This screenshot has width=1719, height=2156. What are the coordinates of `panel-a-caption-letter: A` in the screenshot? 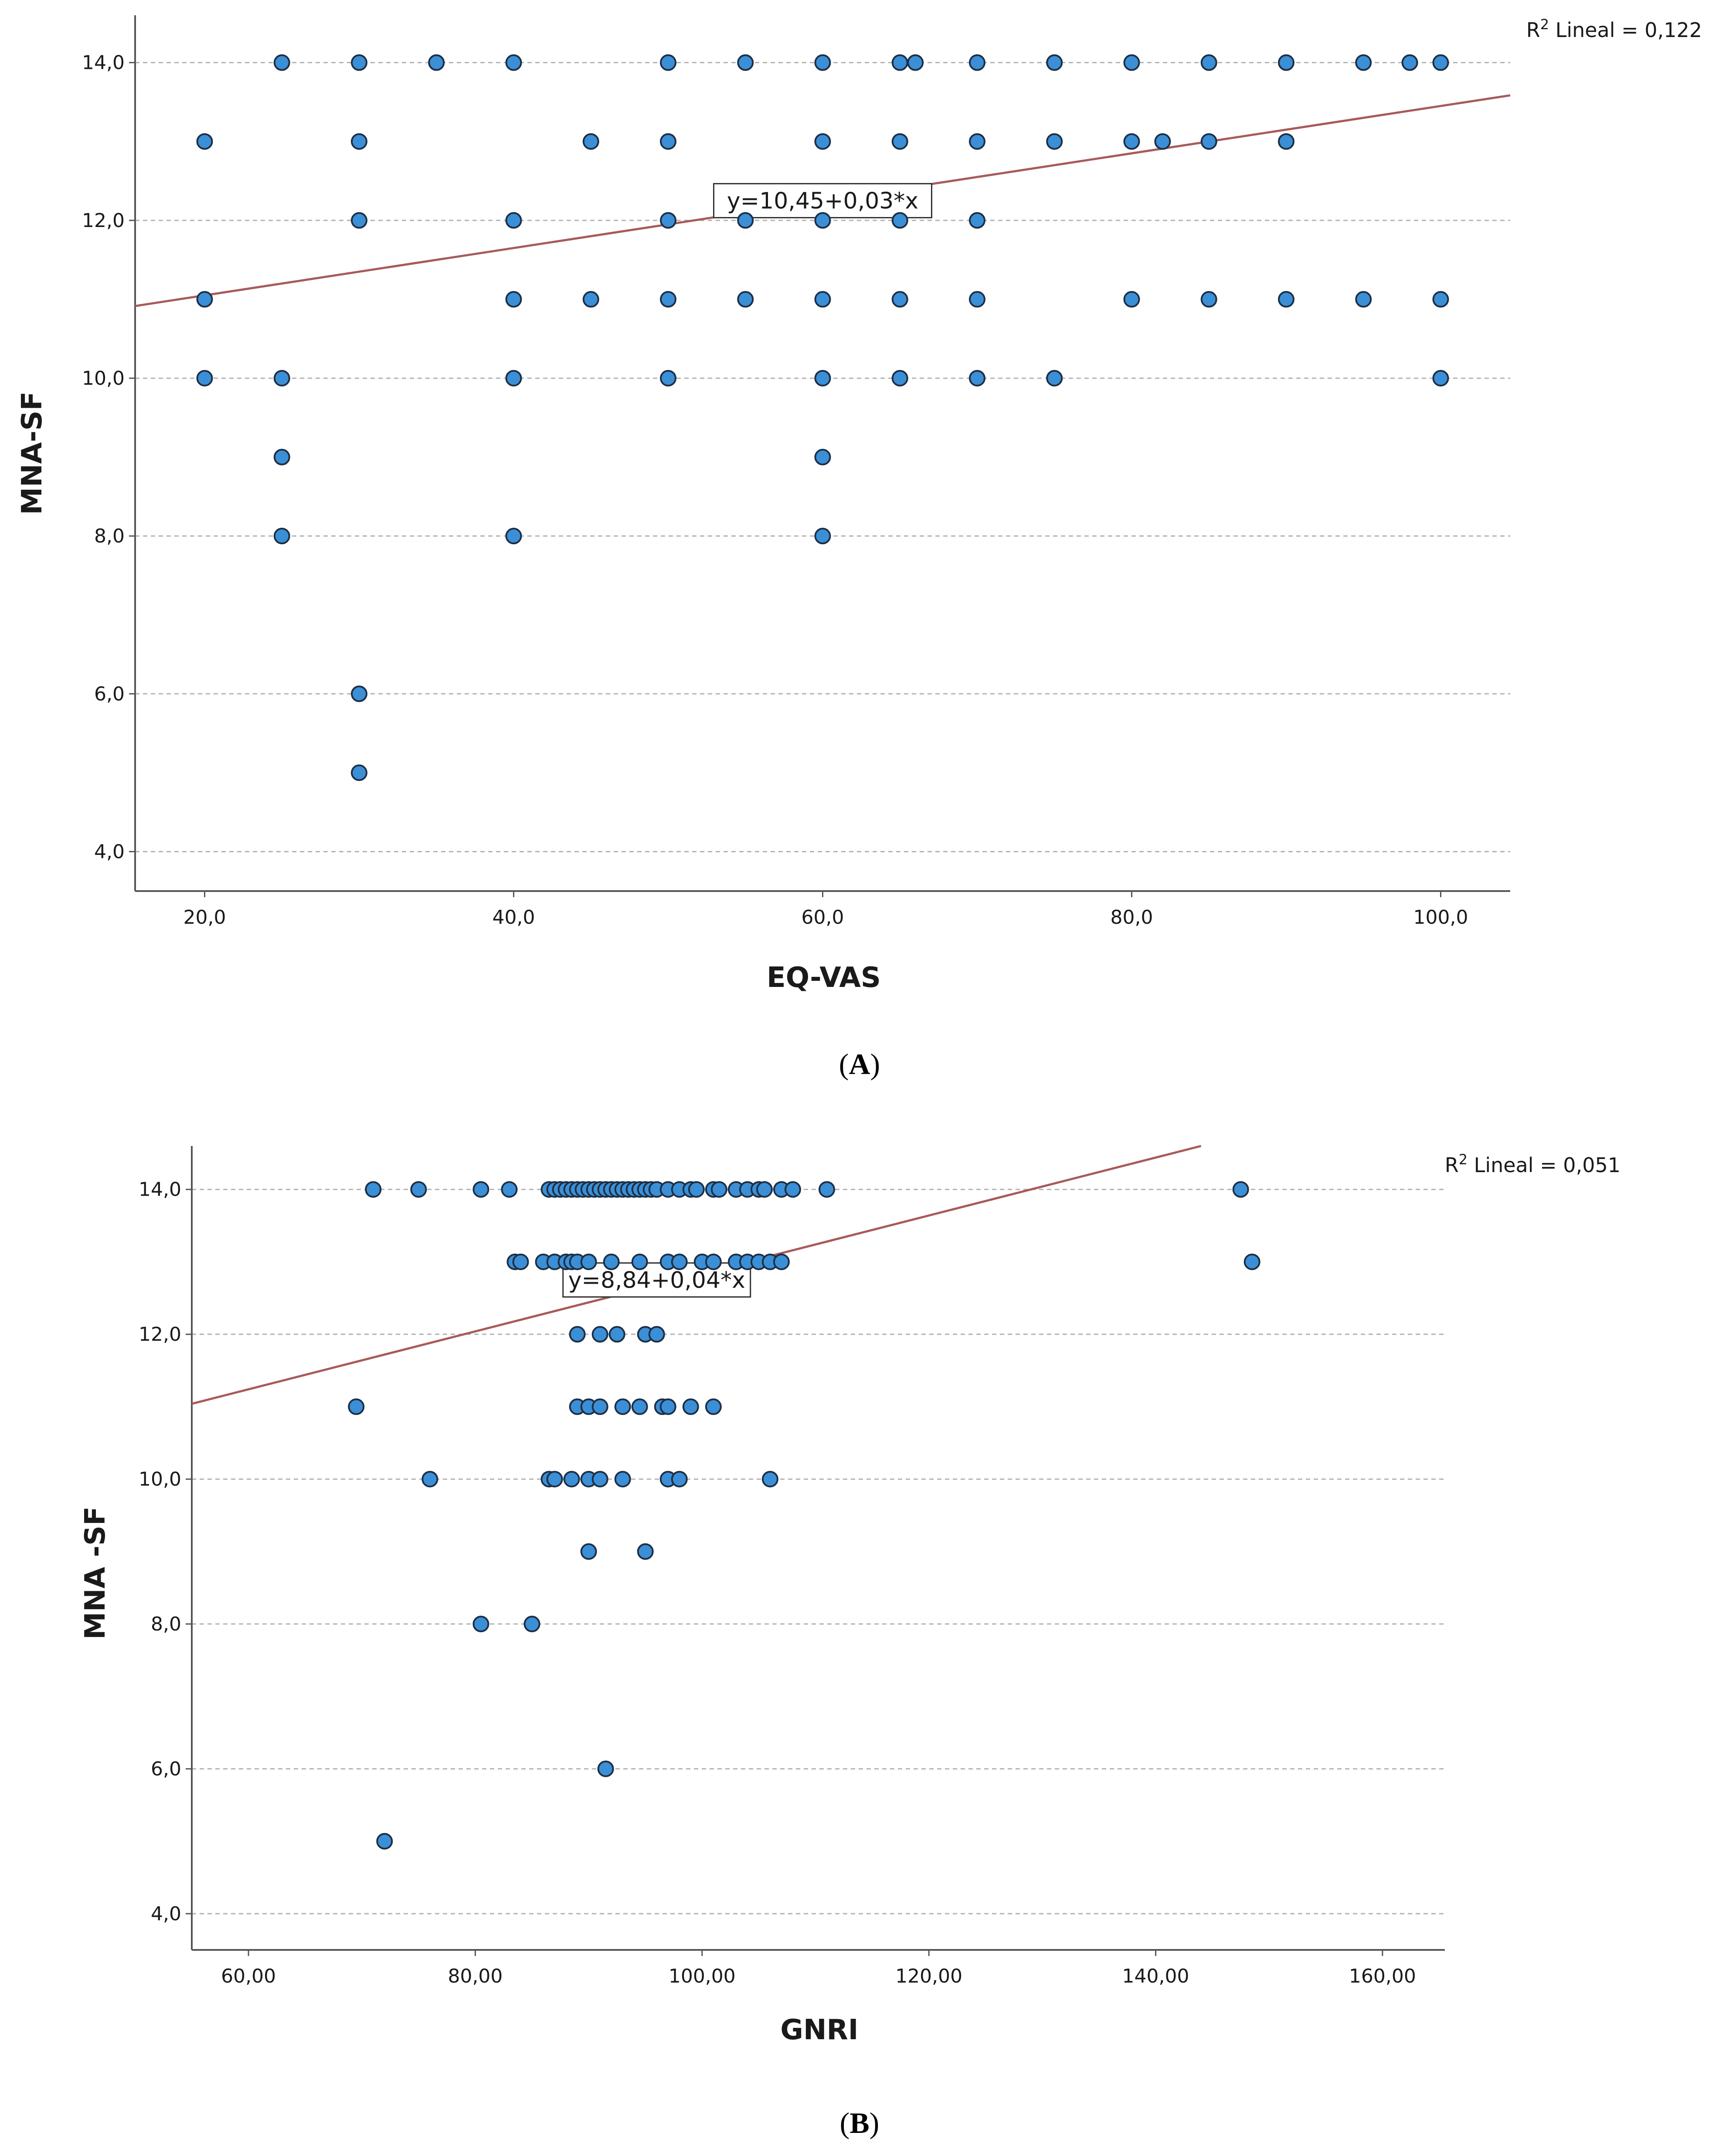 It's located at (859, 1064).